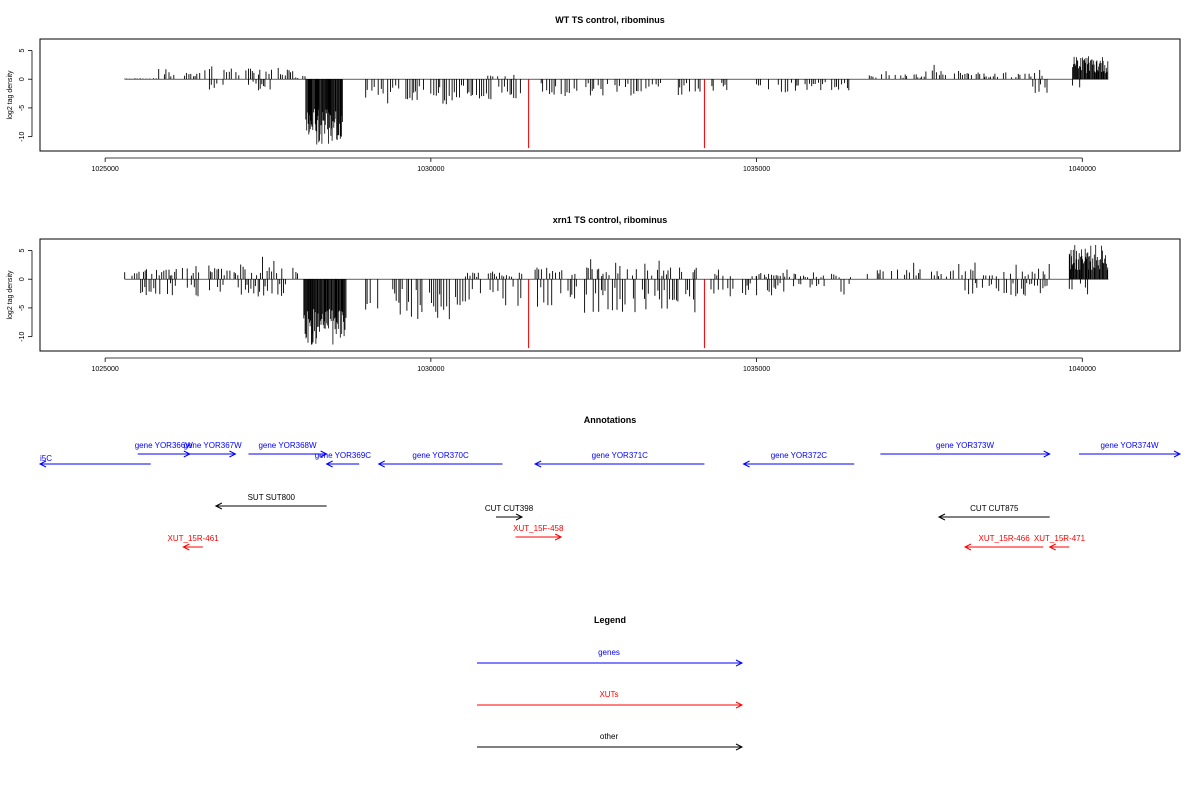  I want to click on xrn1-data-marks, so click(616, 297).